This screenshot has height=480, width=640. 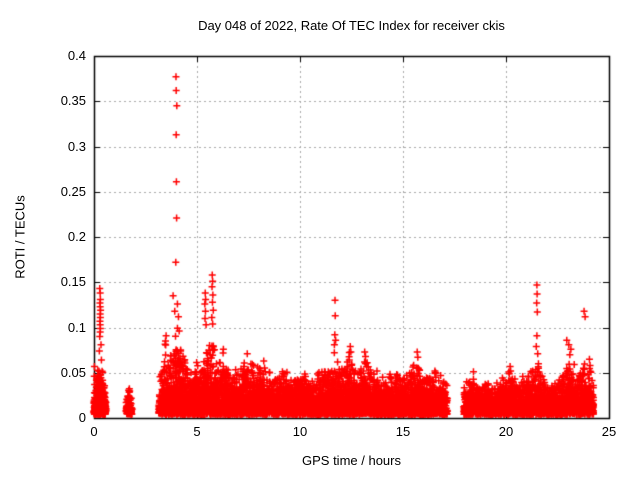 What do you see at coordinates (94, 431) in the screenshot?
I see `x-tick-label: 0` at bounding box center [94, 431].